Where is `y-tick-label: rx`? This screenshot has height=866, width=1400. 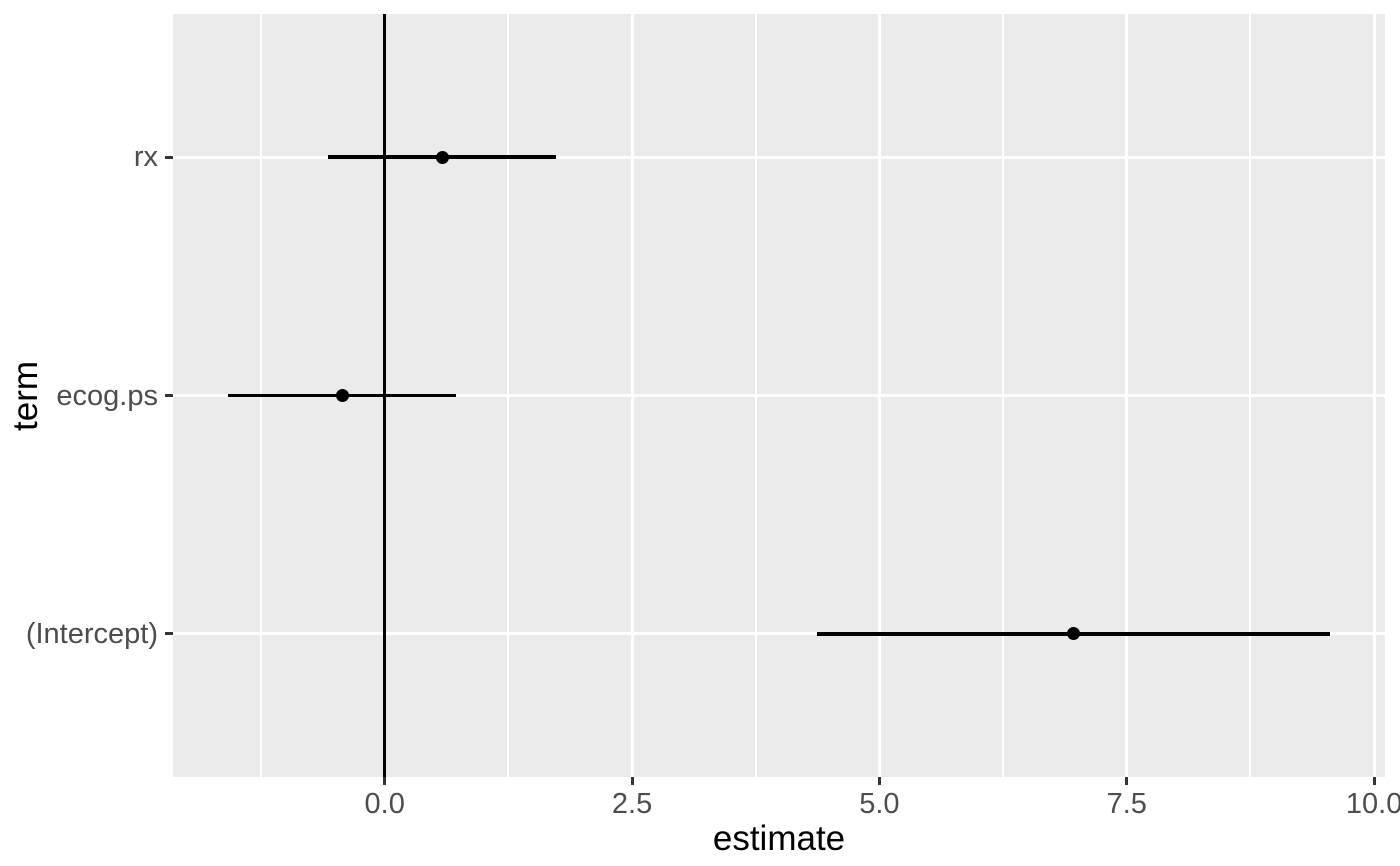 y-tick-label: rx is located at coordinates (145, 157).